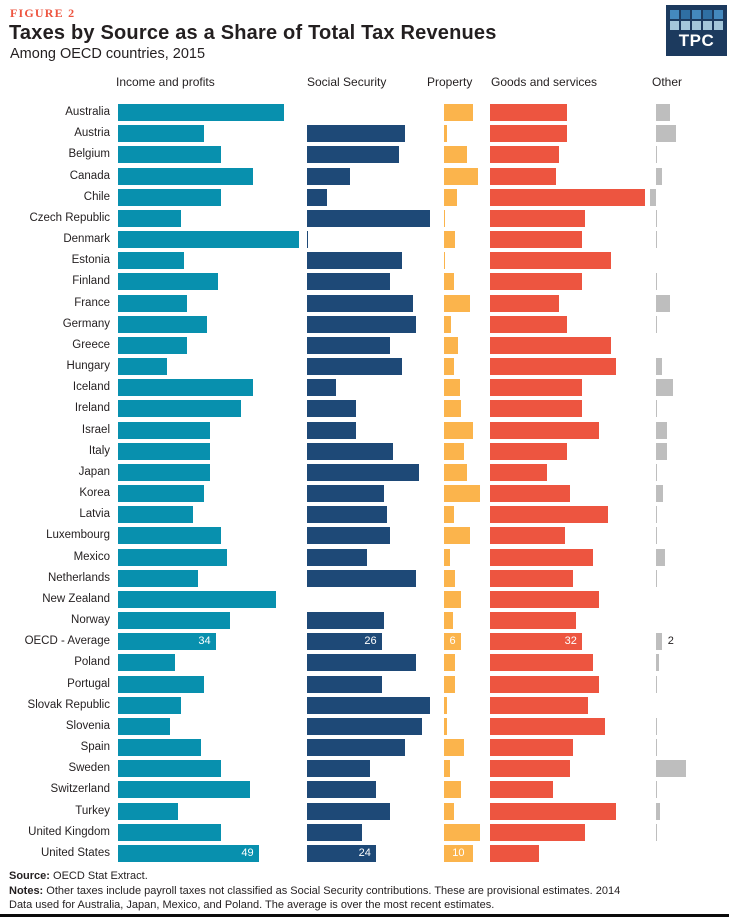  Describe the element at coordinates (98, 876) in the screenshot. I see `source-text: OECD Stat Extract.` at that location.